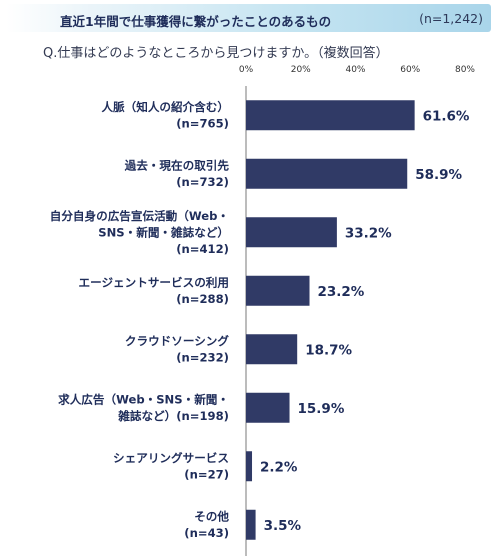 Image resolution: width=500 pixels, height=560 pixels. What do you see at coordinates (211, 517) in the screenshot?
I see `category-label: その他` at bounding box center [211, 517].